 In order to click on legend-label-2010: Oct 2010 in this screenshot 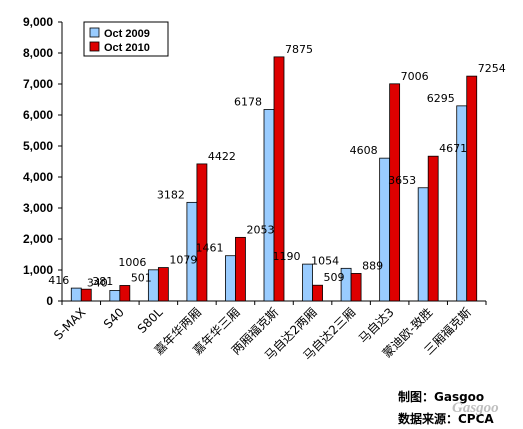, I will do `click(127, 48)`.